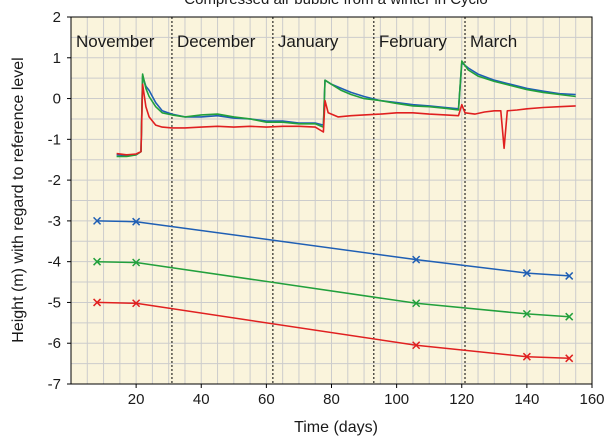 Image resolution: width=606 pixels, height=440 pixels. I want to click on month-label: November, so click(115, 41).